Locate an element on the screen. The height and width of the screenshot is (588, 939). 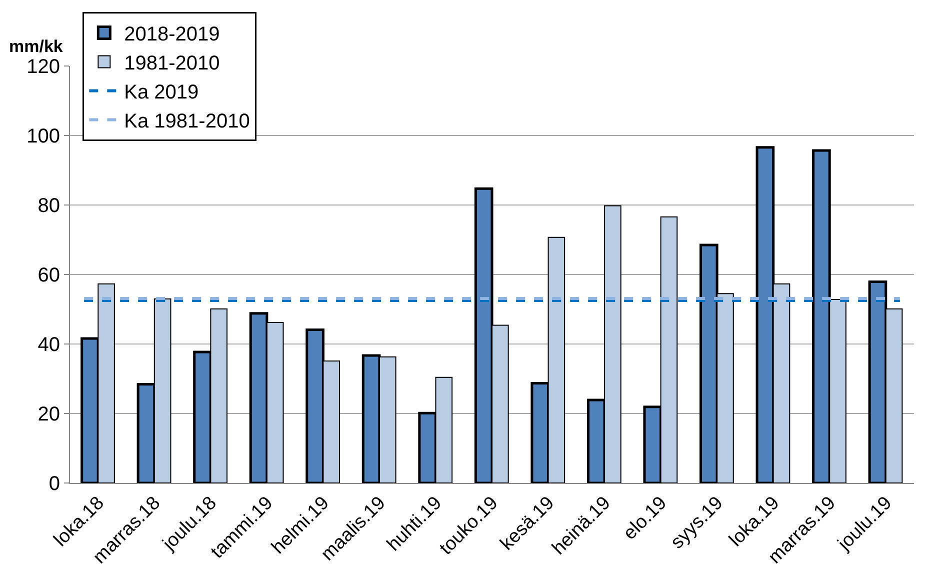
y-tick-label: 20 is located at coordinates (49, 415).